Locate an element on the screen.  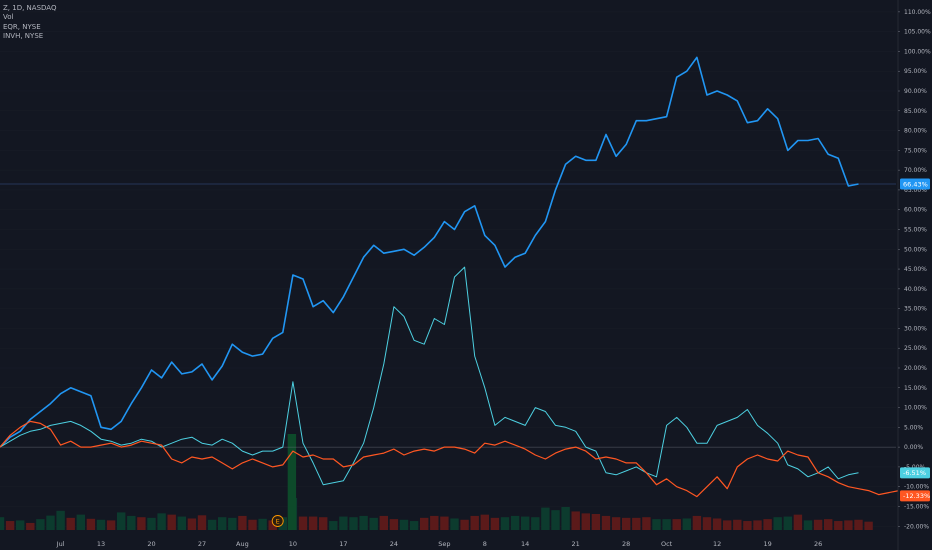
legend-eqr: EQR, NYSE is located at coordinates (22, 26).